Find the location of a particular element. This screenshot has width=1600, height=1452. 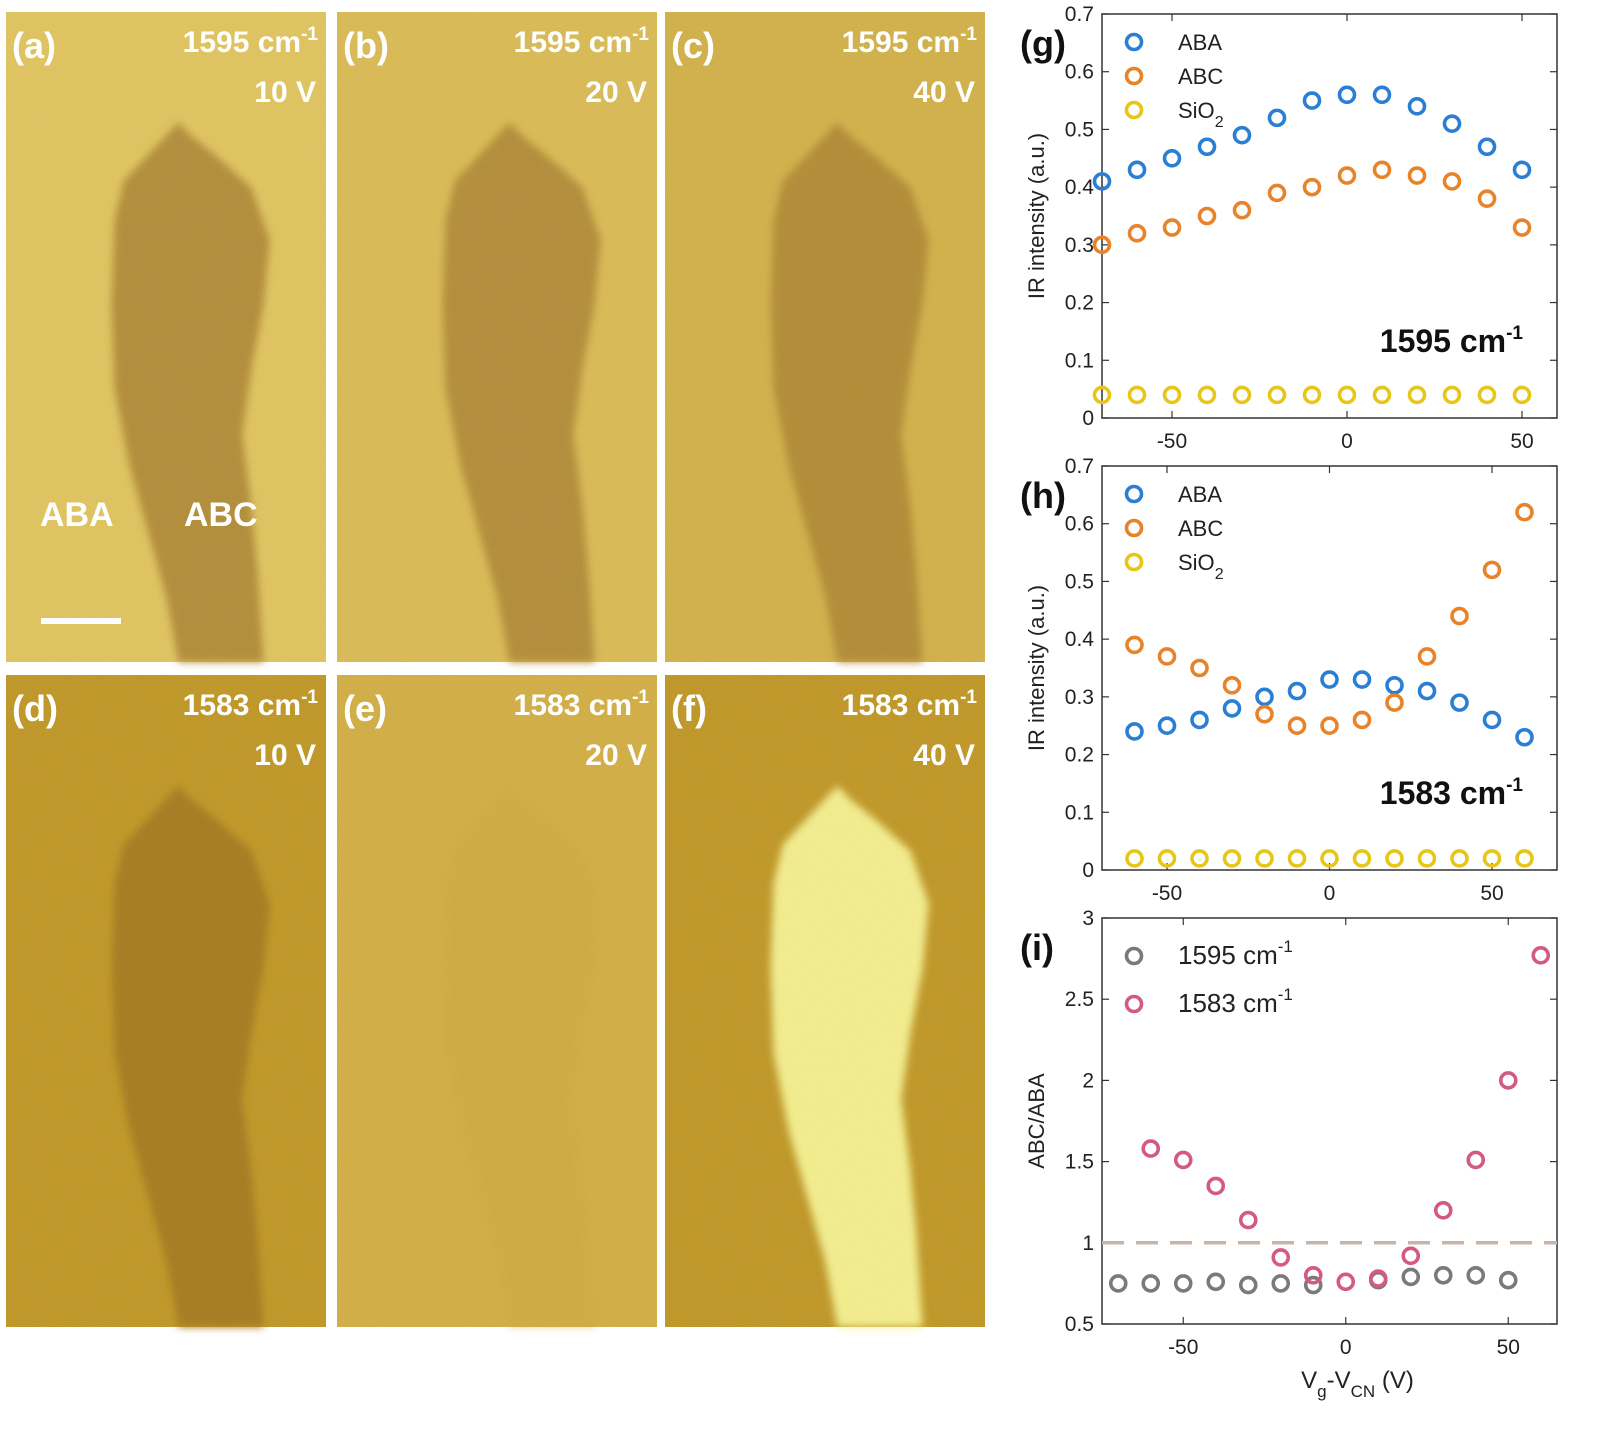

y-tick-label: 1 is located at coordinates (1088, 1243).